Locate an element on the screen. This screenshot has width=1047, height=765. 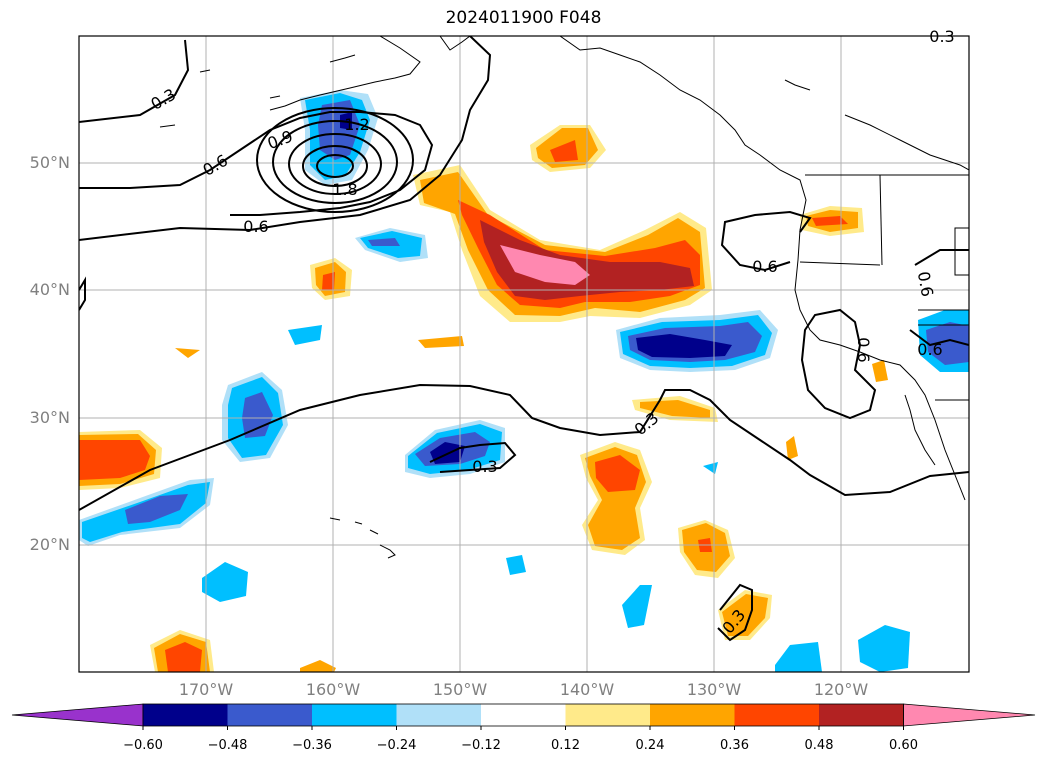
colorbar-frame is located at coordinates (523, 715).